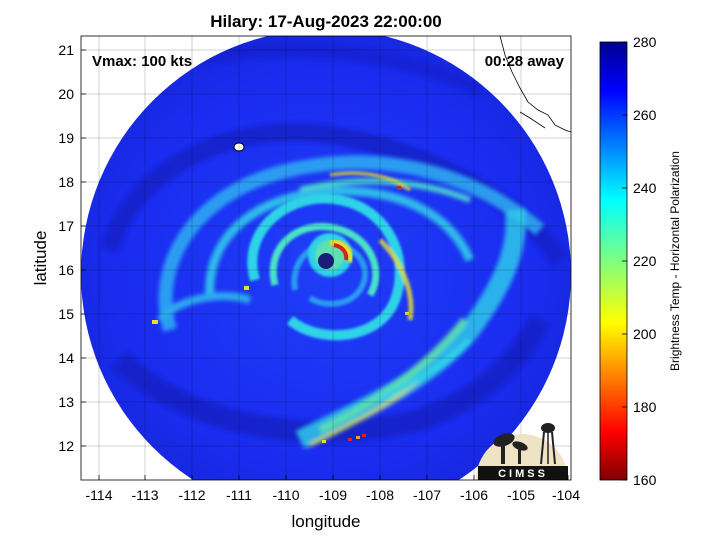  Describe the element at coordinates (380, 495) in the screenshot. I see `x-tick-label: -108` at that location.